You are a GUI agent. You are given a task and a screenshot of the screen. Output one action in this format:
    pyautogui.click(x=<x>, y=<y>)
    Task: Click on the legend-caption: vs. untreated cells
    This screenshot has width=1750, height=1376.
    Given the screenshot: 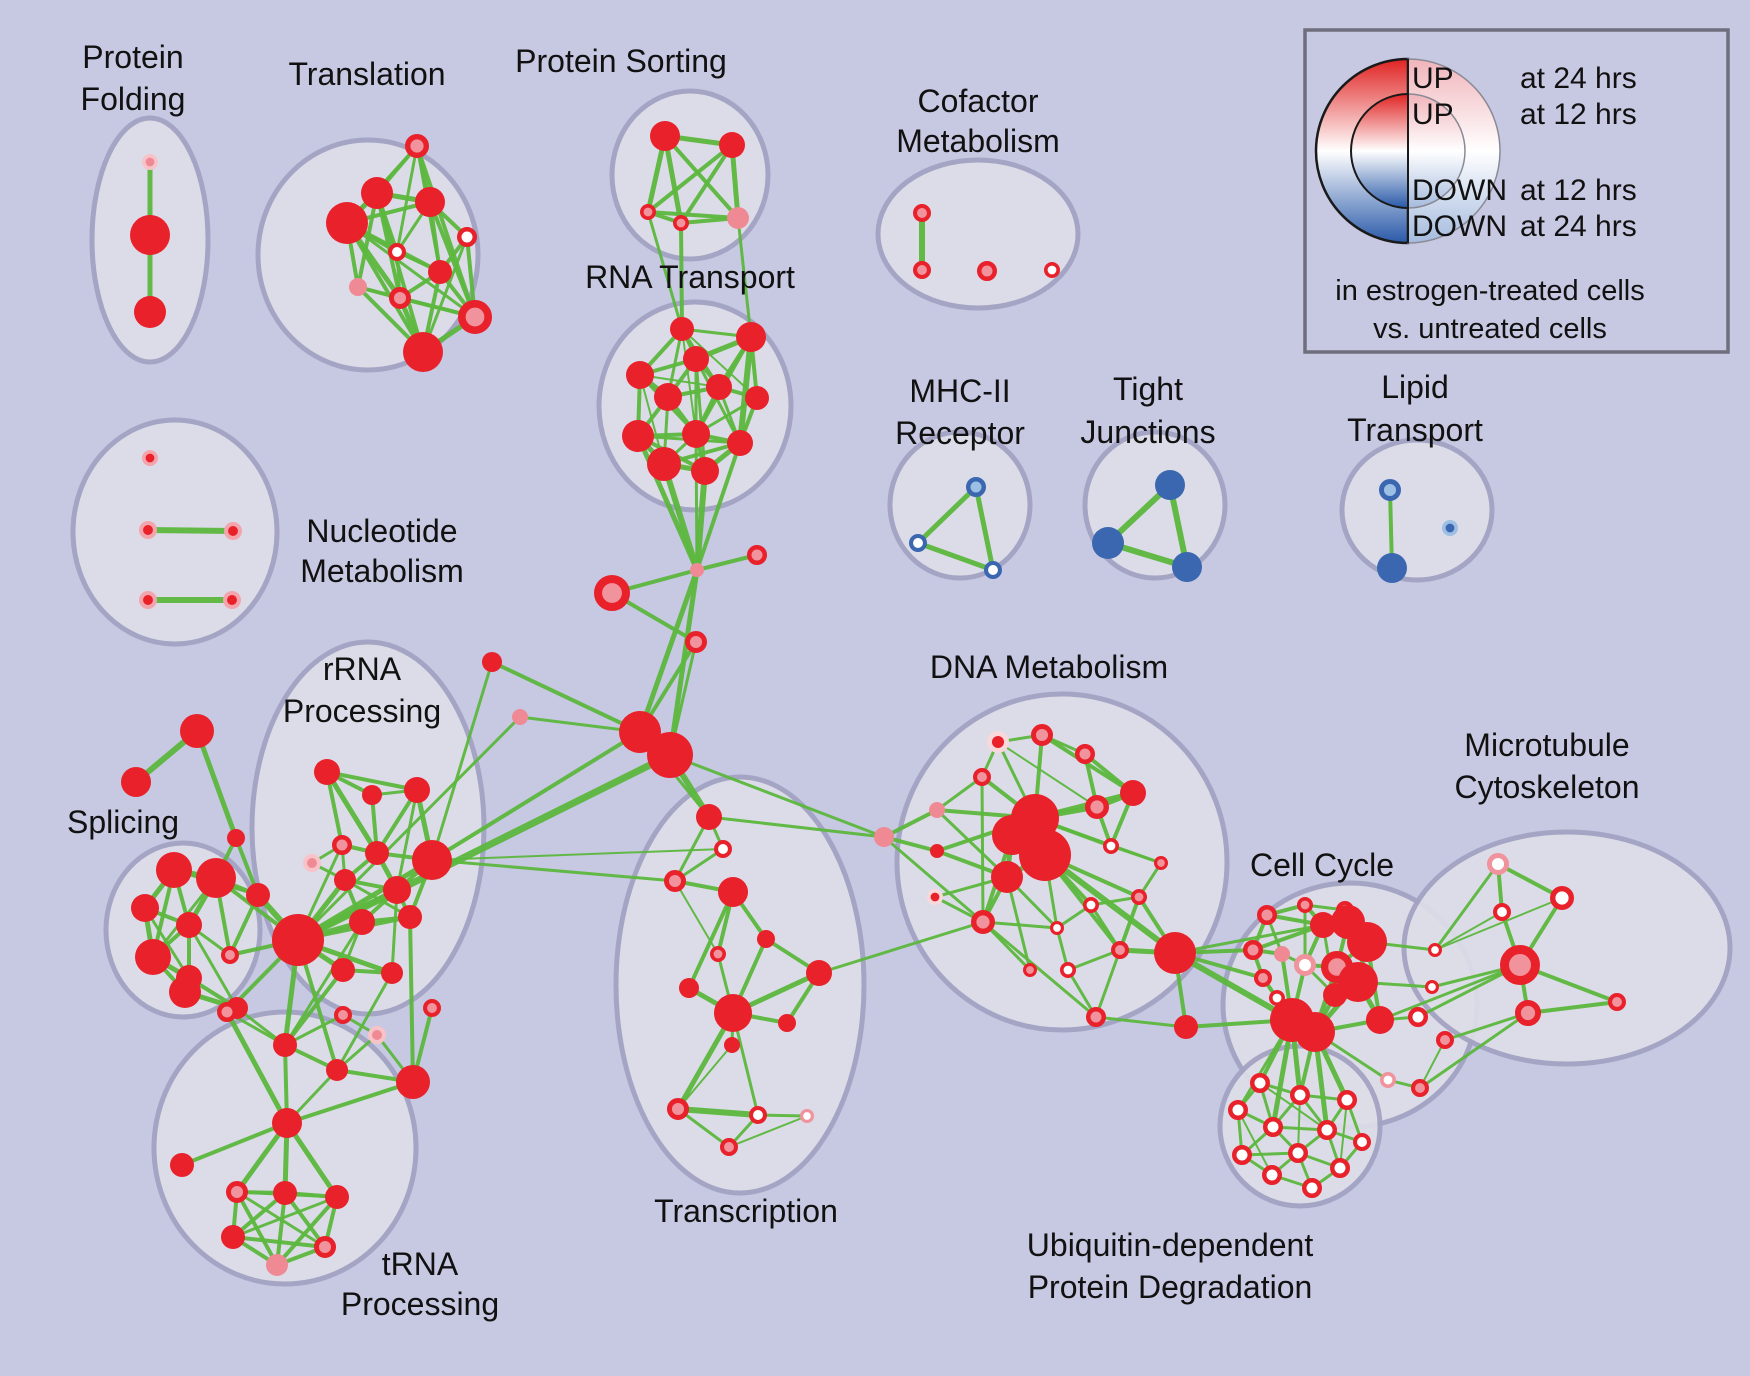 What is the action you would take?
    pyautogui.click(x=1490, y=329)
    